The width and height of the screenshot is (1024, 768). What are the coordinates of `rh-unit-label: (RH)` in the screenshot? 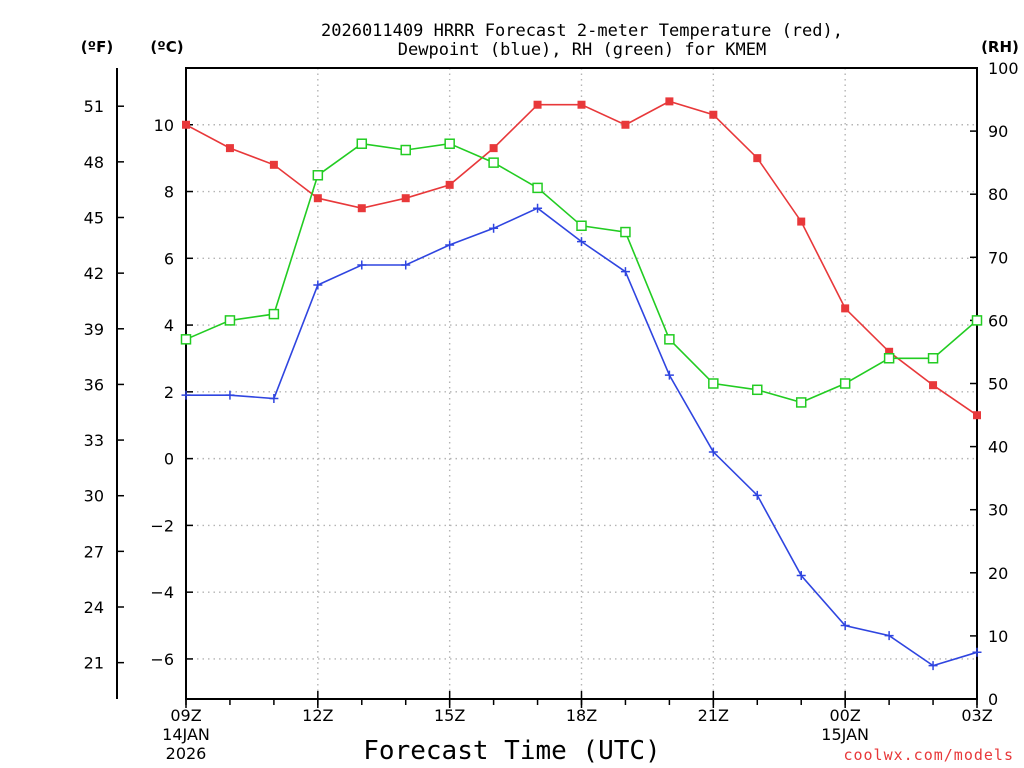 It's located at (1000, 47).